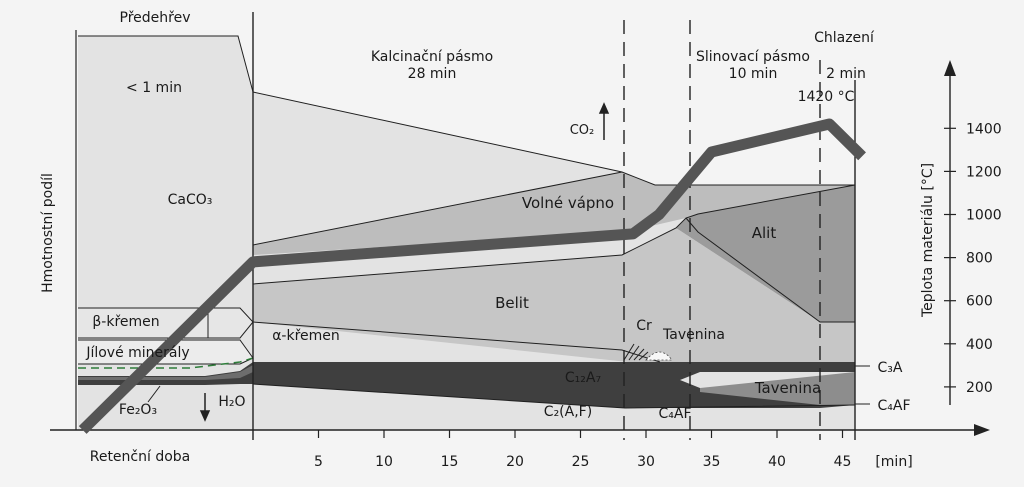 The width and height of the screenshot is (1024, 487). Describe the element at coordinates (979, 388) in the screenshot. I see `y-tick-label: 200` at that location.